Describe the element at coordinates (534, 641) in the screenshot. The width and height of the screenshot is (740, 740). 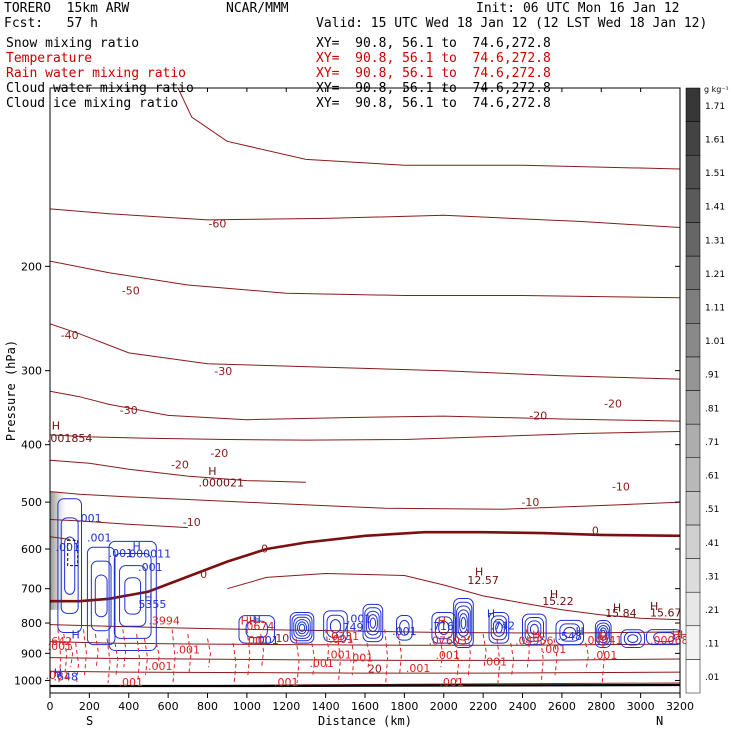
I see `contour-label: .04956` at that location.